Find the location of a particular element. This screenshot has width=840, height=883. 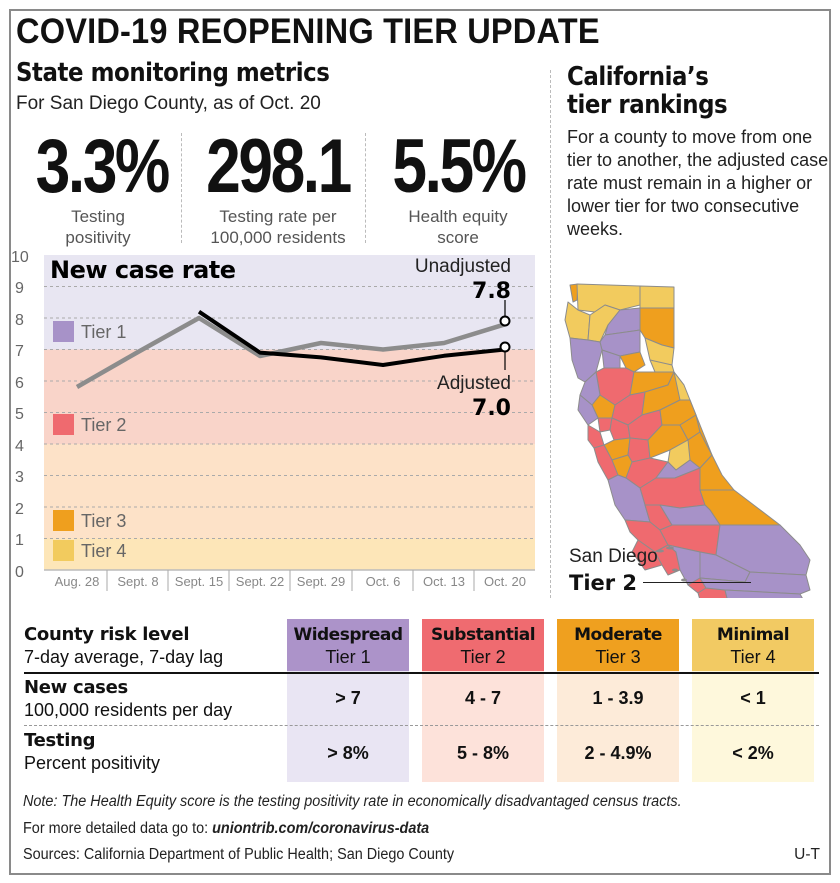

cell: 5 - 8% is located at coordinates (483, 753).